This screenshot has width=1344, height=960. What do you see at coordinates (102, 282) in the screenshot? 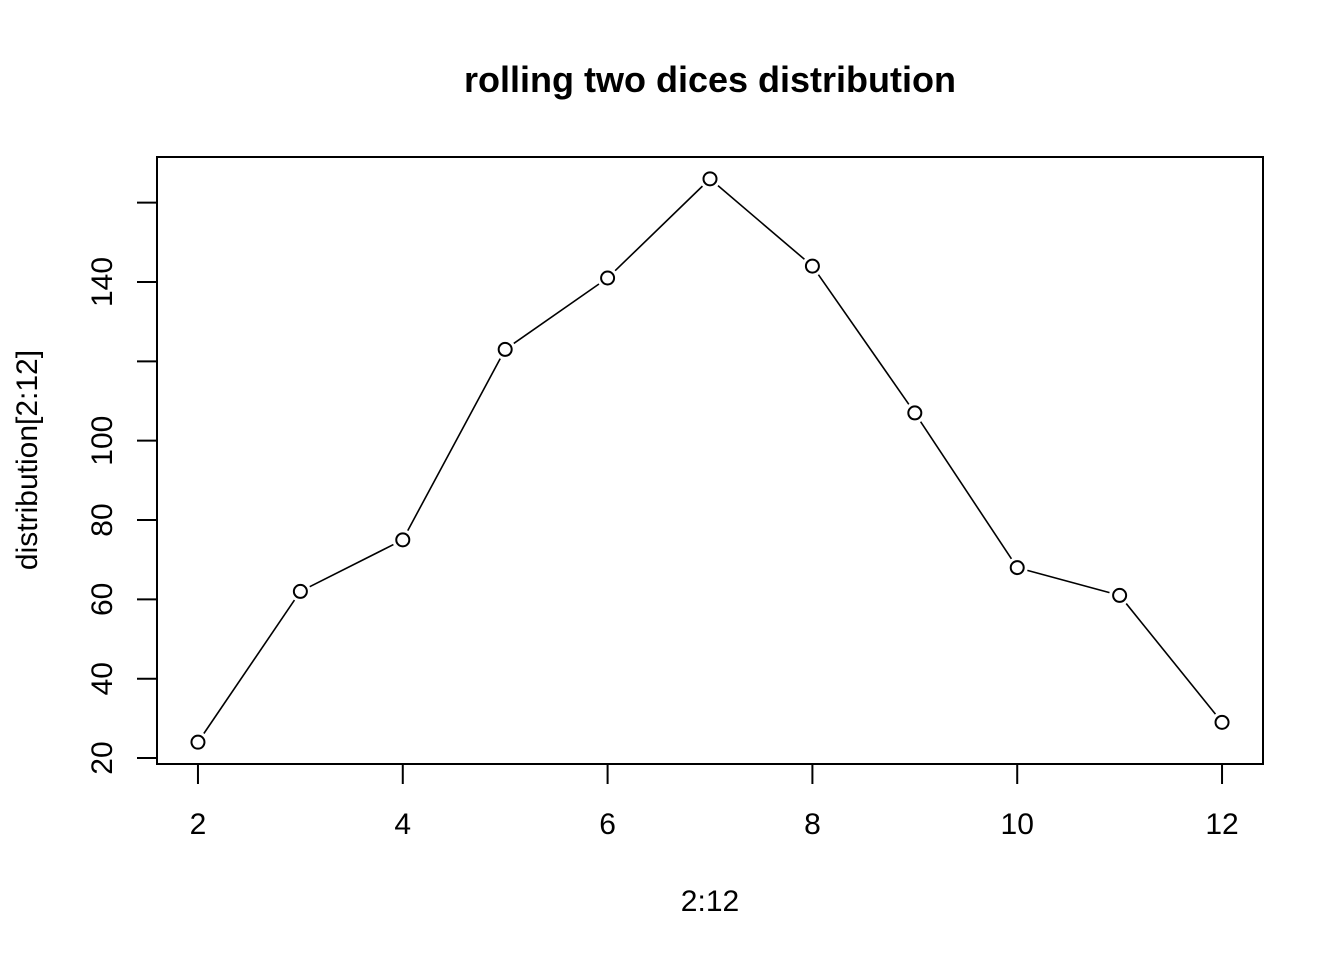
I see `y-tick-label: 140` at bounding box center [102, 282].